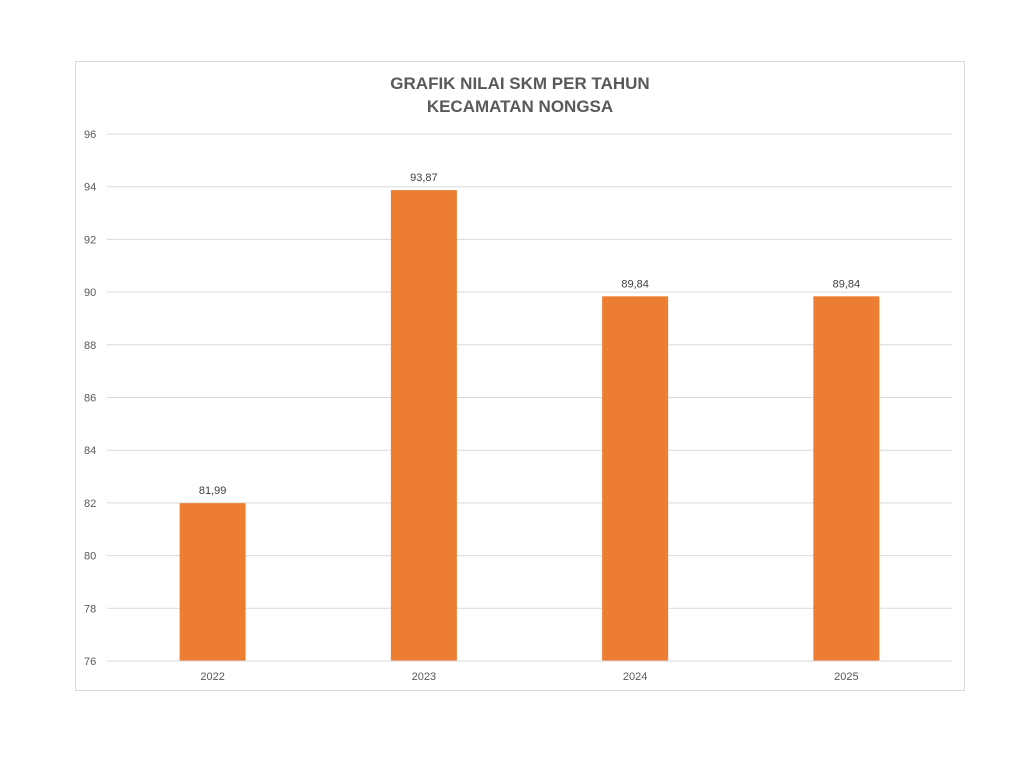 The image size is (1018, 766). I want to click on y-tick-label: 90, so click(90, 293).